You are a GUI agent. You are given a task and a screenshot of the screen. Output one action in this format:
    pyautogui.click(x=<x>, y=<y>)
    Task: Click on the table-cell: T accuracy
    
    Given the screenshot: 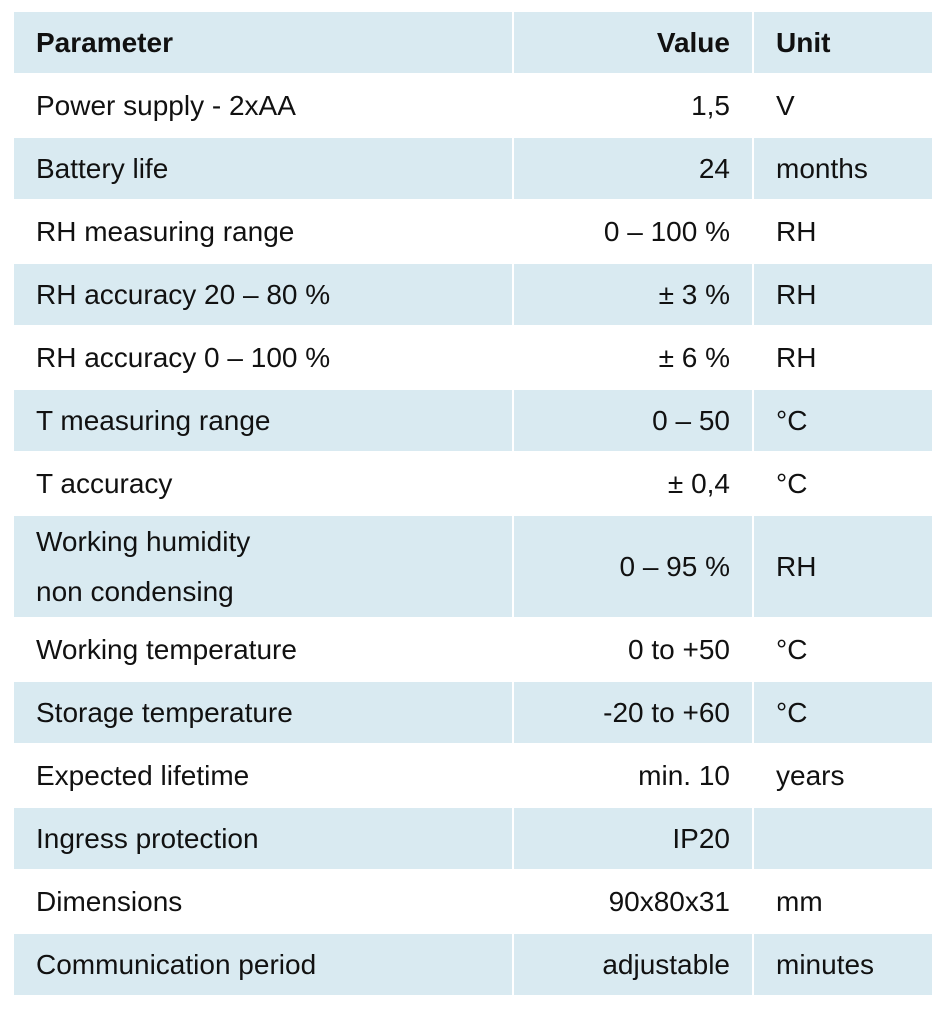 What is the action you would take?
    pyautogui.click(x=263, y=483)
    